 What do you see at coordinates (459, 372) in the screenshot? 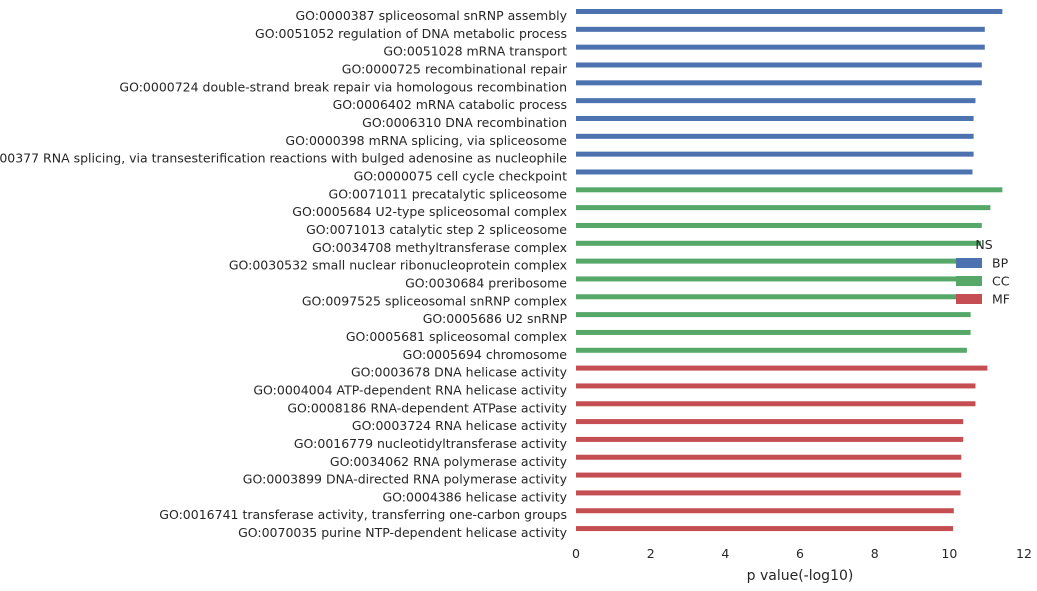
I see `category-label: GO:0003678 DNA helicase activity` at bounding box center [459, 372].